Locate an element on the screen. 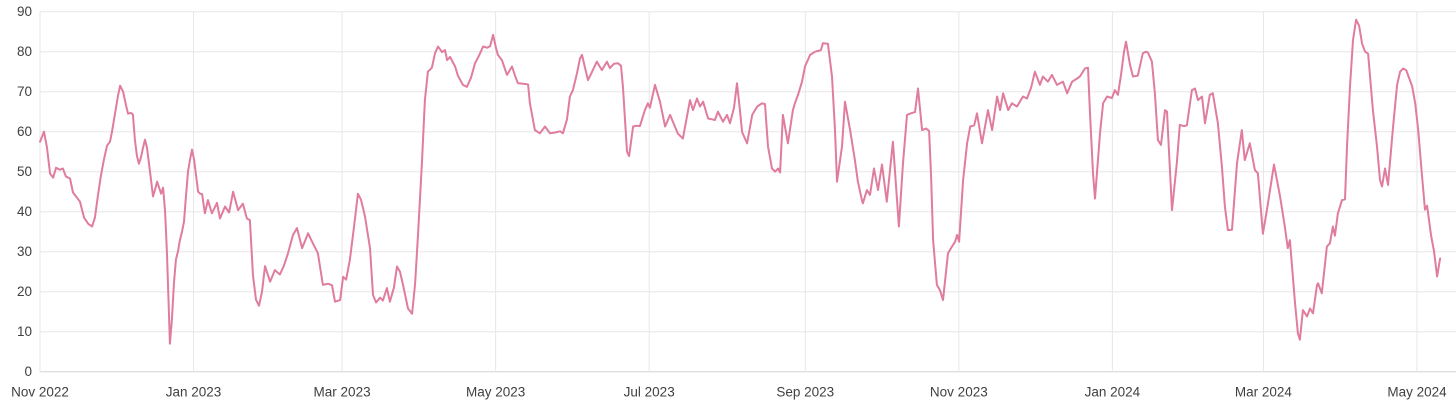  x-tick-label: Nov 2023 is located at coordinates (959, 392).